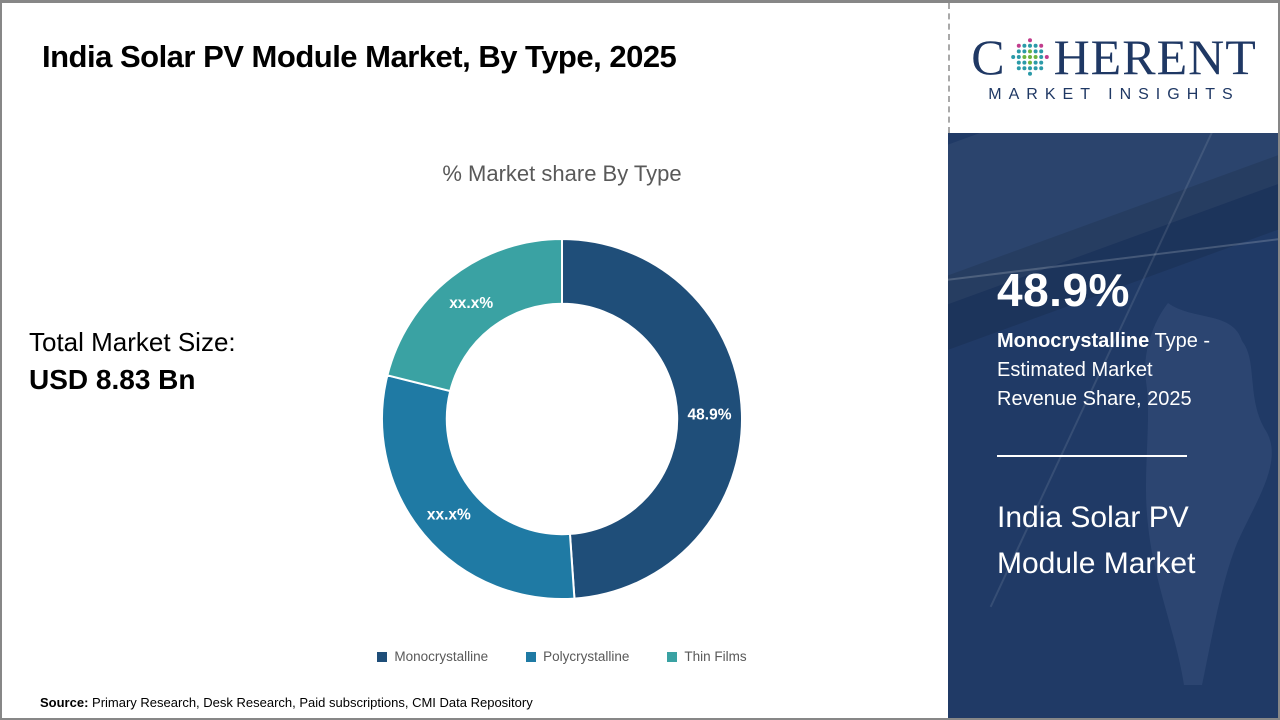 This screenshot has width=1280, height=720. What do you see at coordinates (715, 656) in the screenshot?
I see `legend-label: Thin Films` at bounding box center [715, 656].